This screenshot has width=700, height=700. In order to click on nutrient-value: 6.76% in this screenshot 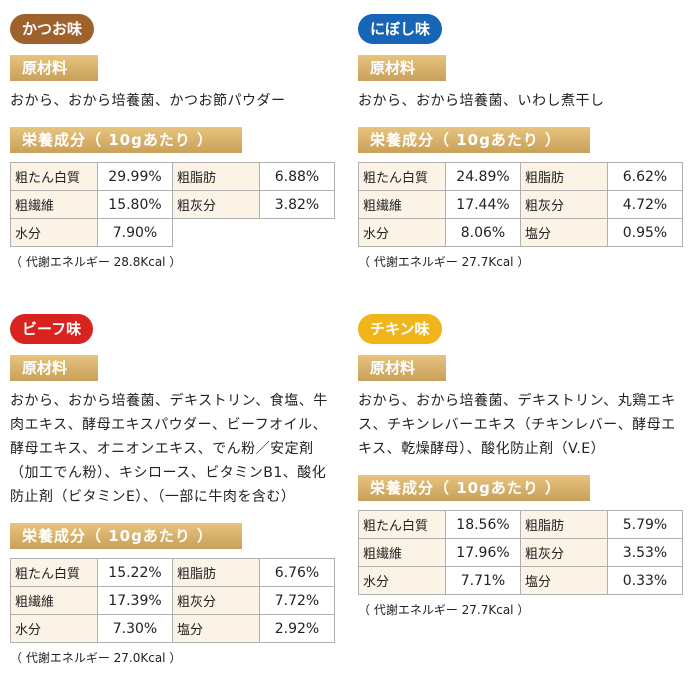, I will do `click(297, 572)`.